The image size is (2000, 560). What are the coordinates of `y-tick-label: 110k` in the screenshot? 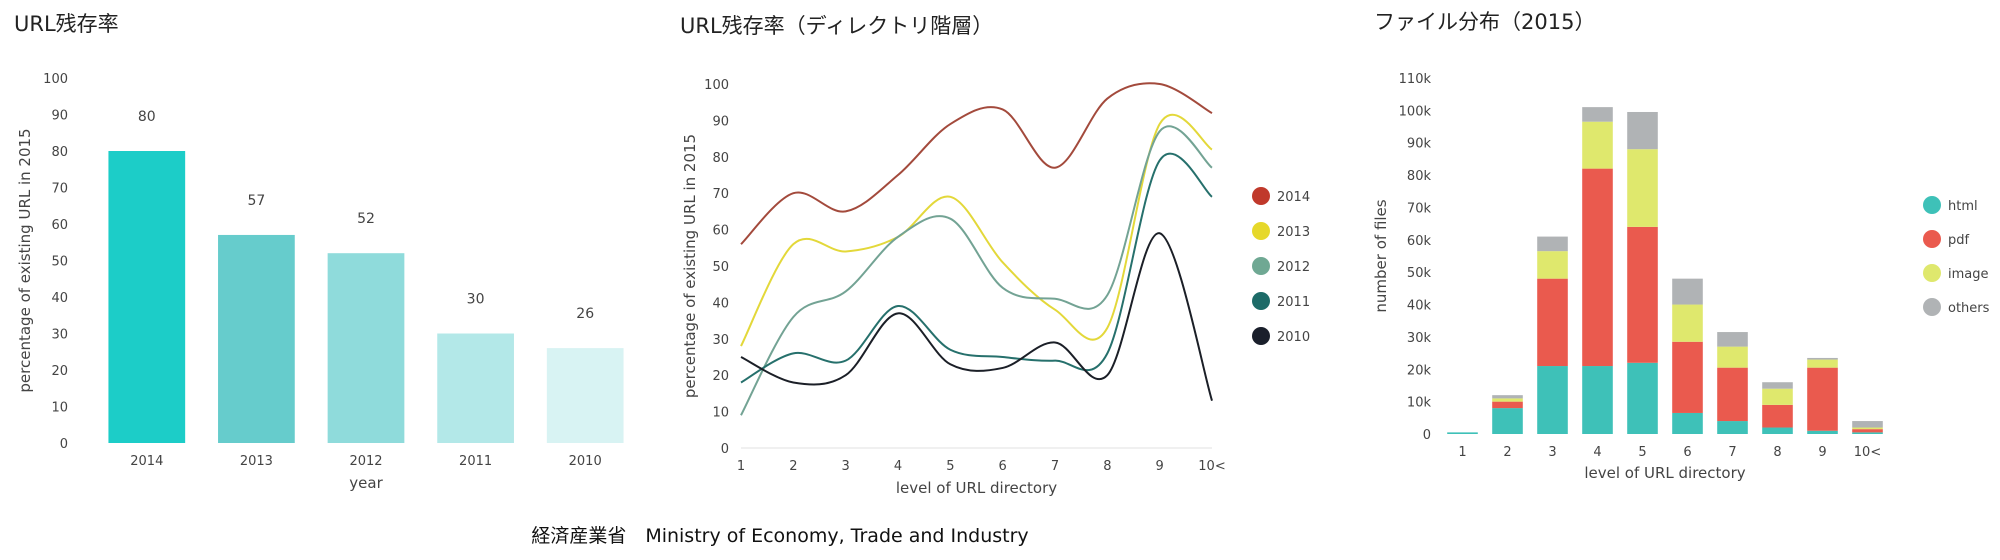 It's located at (1415, 79).